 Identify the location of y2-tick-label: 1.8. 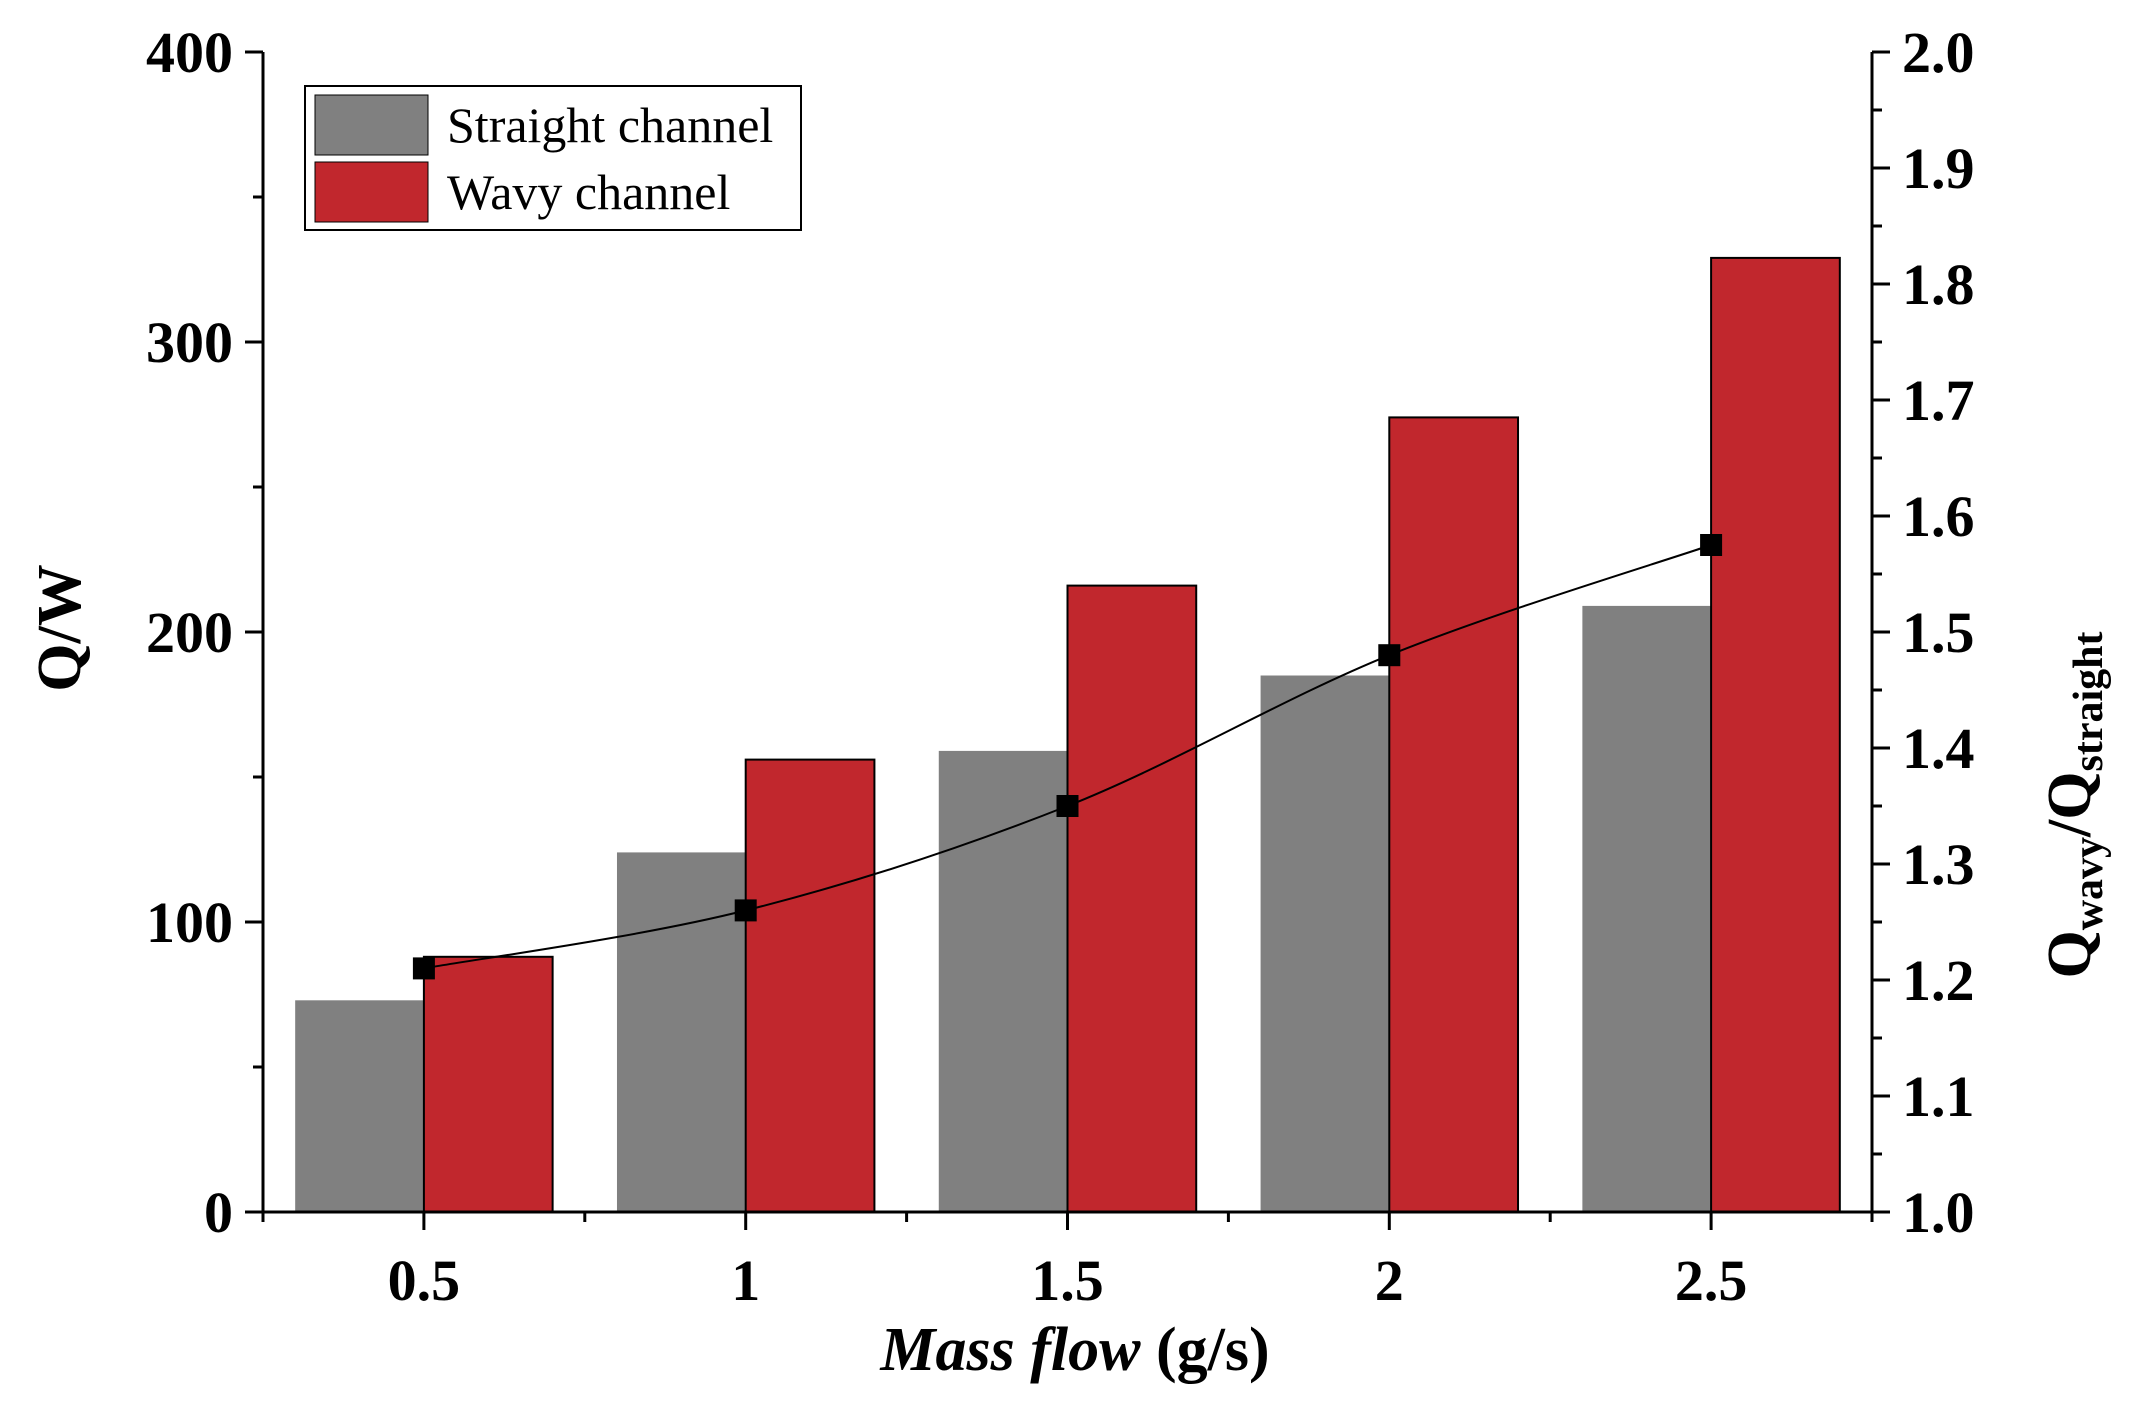
(1938, 284).